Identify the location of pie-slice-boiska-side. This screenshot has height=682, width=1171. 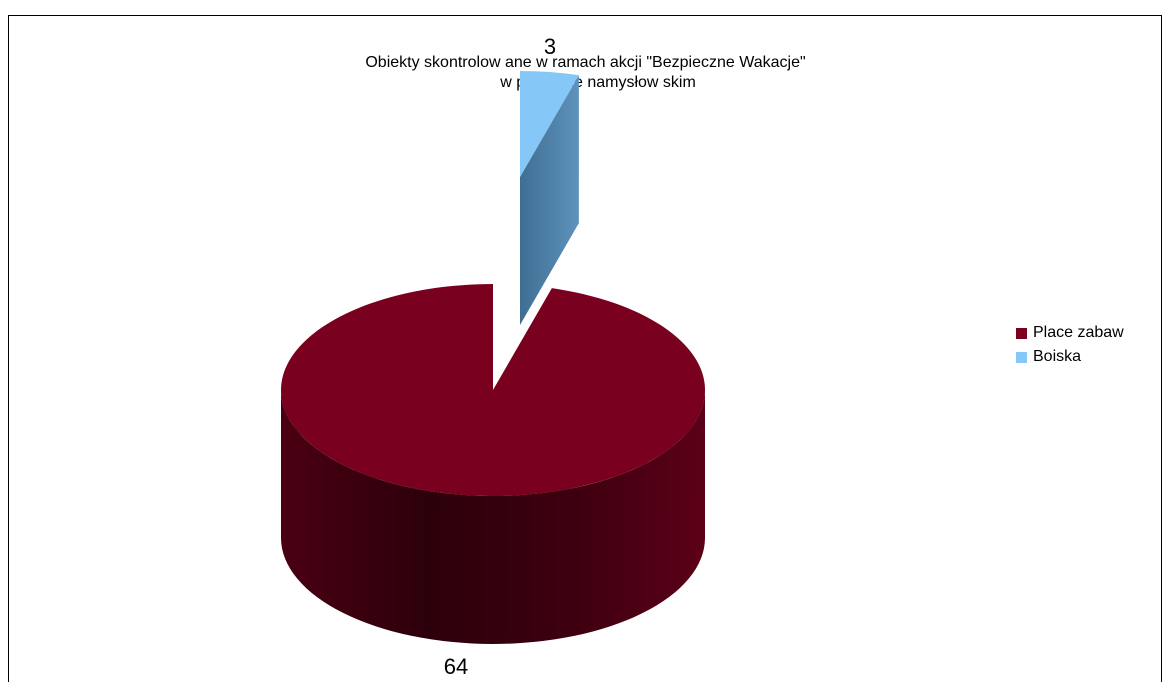
(549, 200).